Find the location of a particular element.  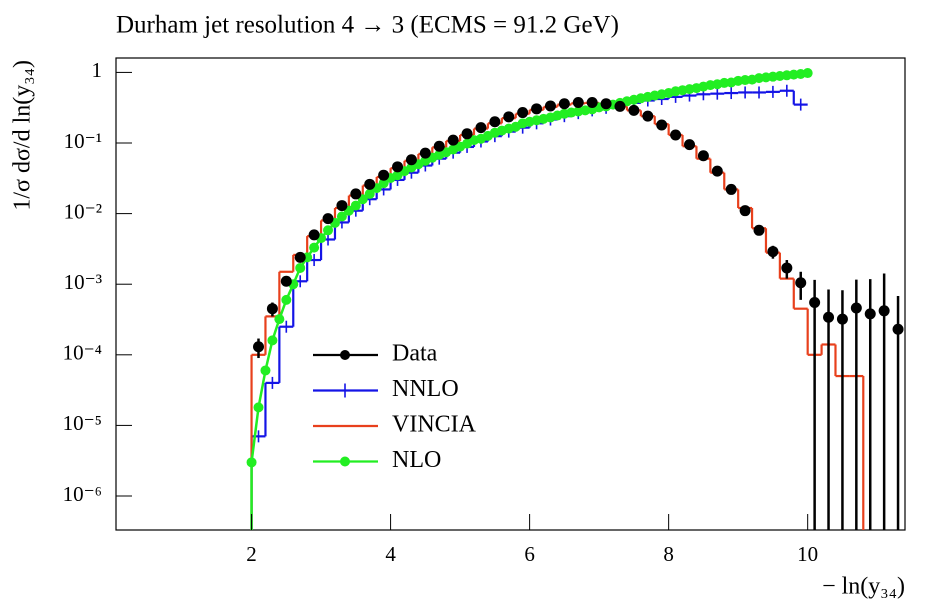

y-tick-label: 10⁻² is located at coordinates (83, 211).